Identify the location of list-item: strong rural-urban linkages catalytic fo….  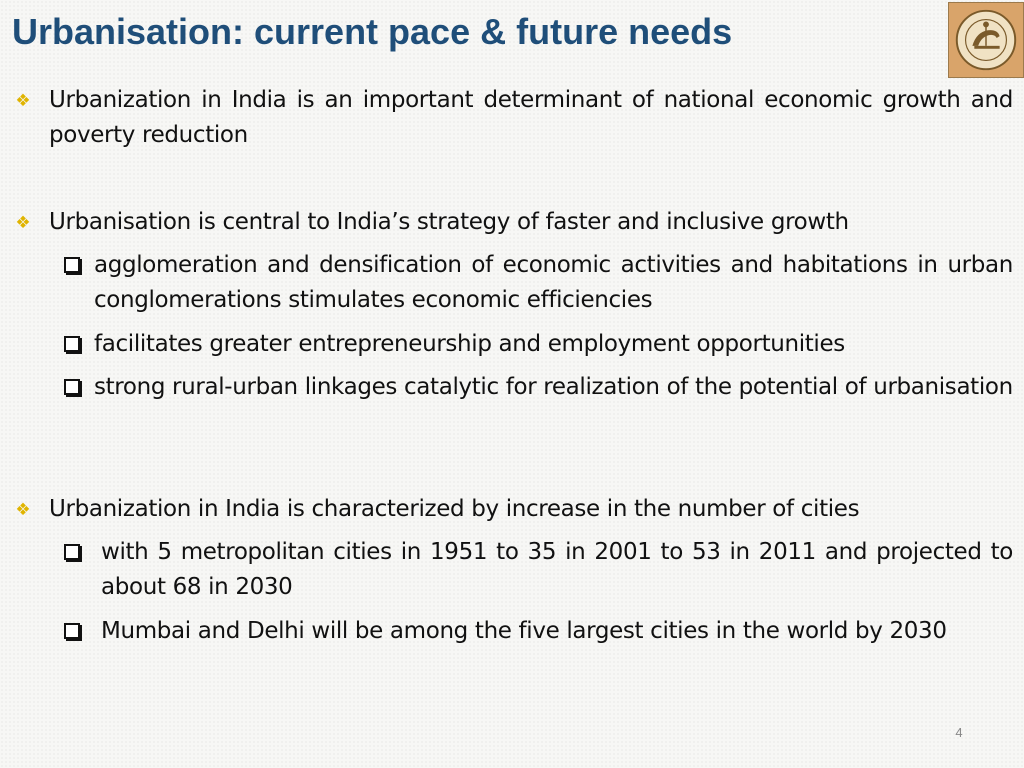
(538, 387).